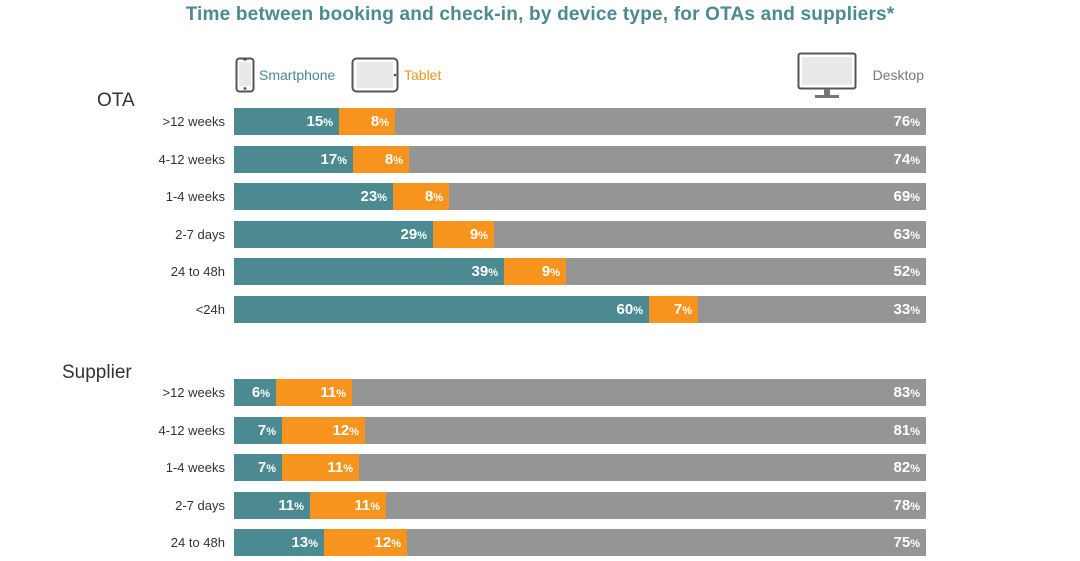  I want to click on data-label: 17, so click(329, 159).